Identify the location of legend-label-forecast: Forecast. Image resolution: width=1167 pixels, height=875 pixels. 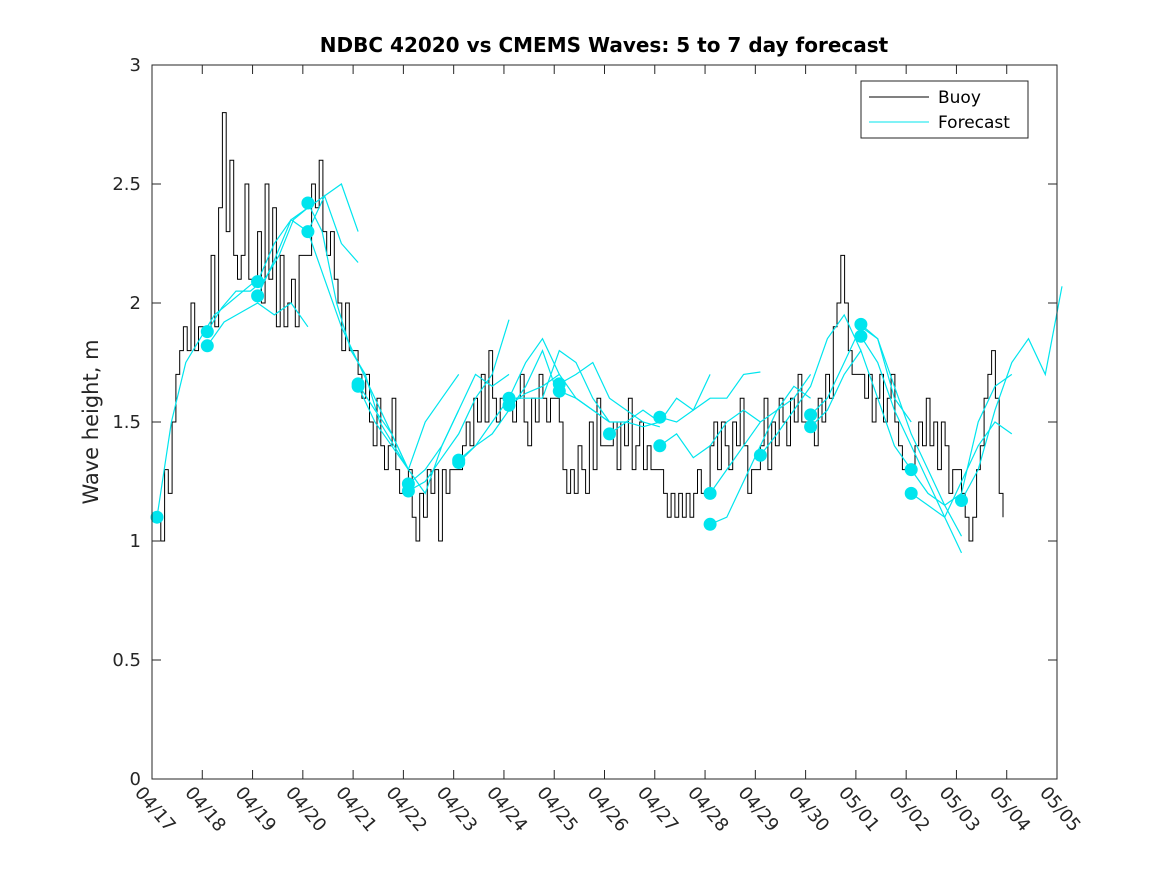
(974, 123).